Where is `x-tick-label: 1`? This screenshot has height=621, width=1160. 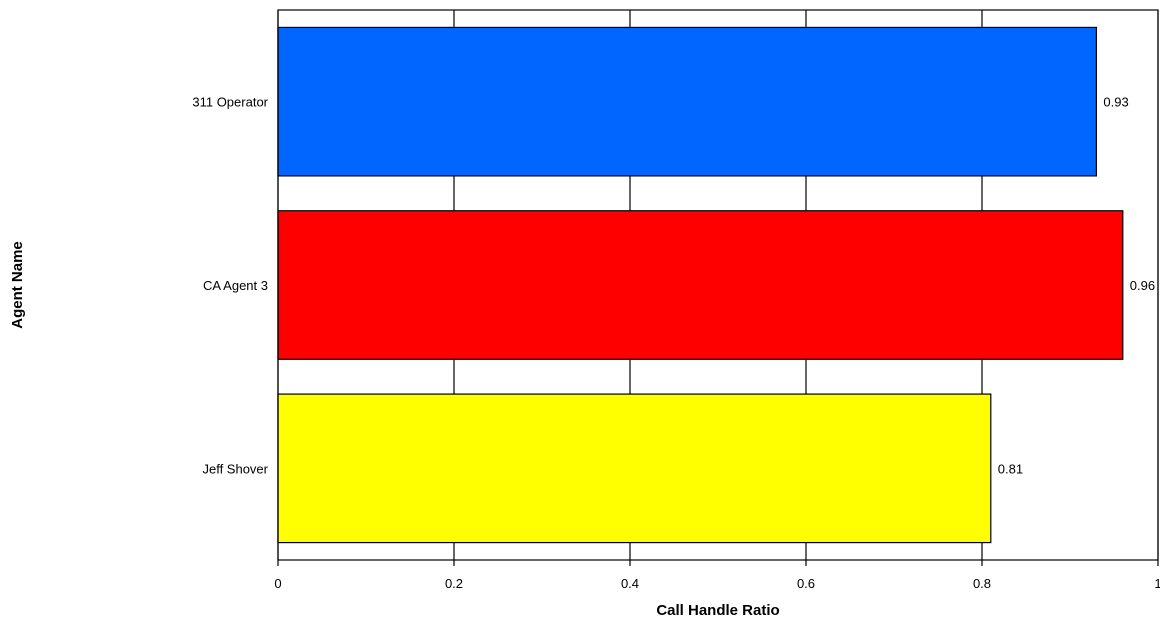 x-tick-label: 1 is located at coordinates (1157, 583).